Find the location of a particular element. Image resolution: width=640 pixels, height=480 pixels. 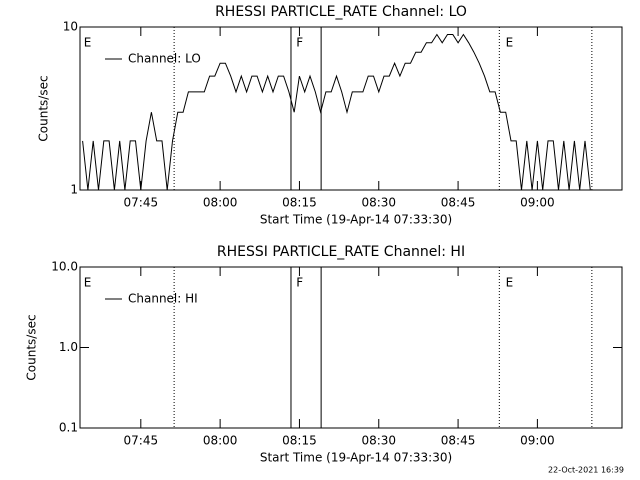

y-tick-label: 1 is located at coordinates (74, 190).